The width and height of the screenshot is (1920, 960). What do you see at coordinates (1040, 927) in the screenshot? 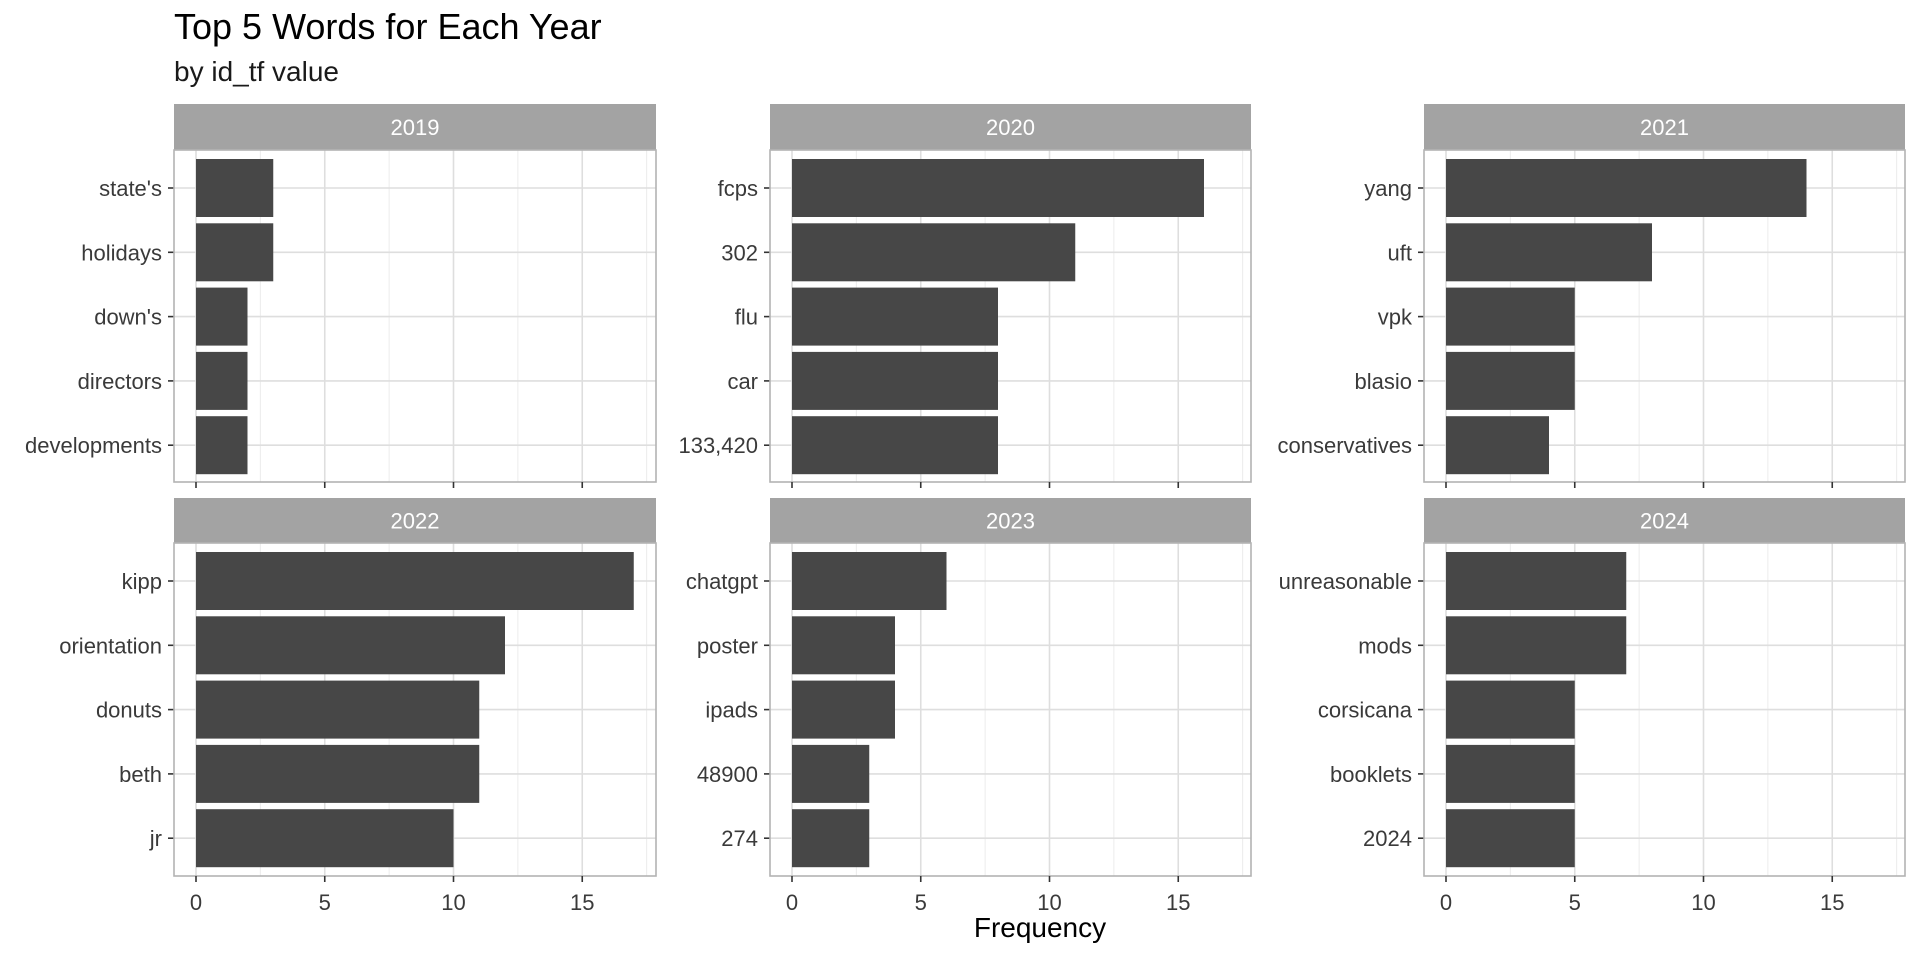
I see `x-axis-label: Frequency` at bounding box center [1040, 927].